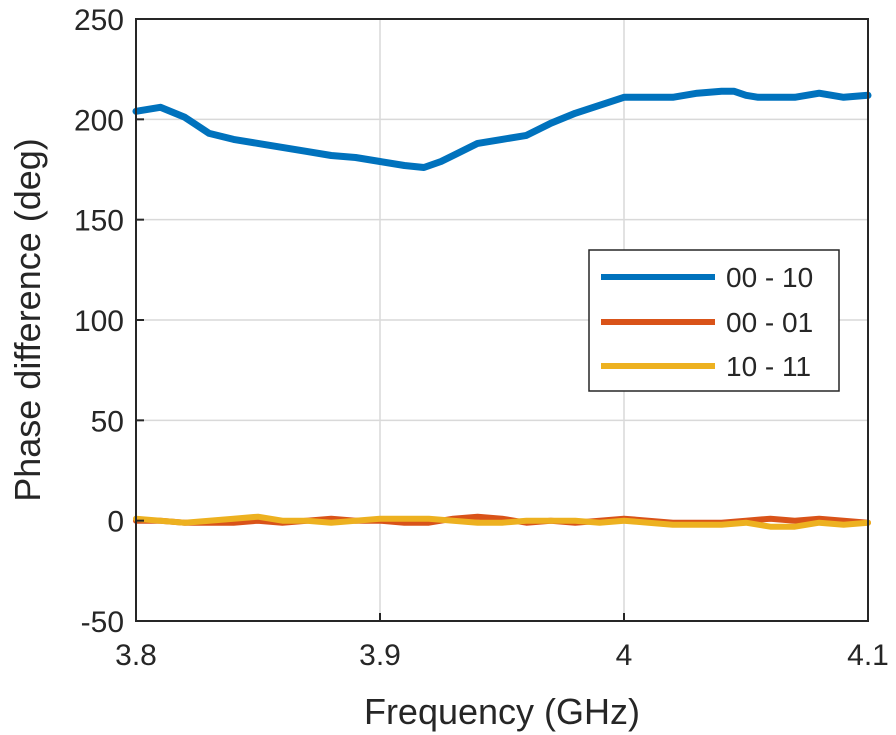 This screenshot has height=735, width=896. What do you see at coordinates (769, 322) in the screenshot?
I see `legend-label-00-01: 00 - 01` at bounding box center [769, 322].